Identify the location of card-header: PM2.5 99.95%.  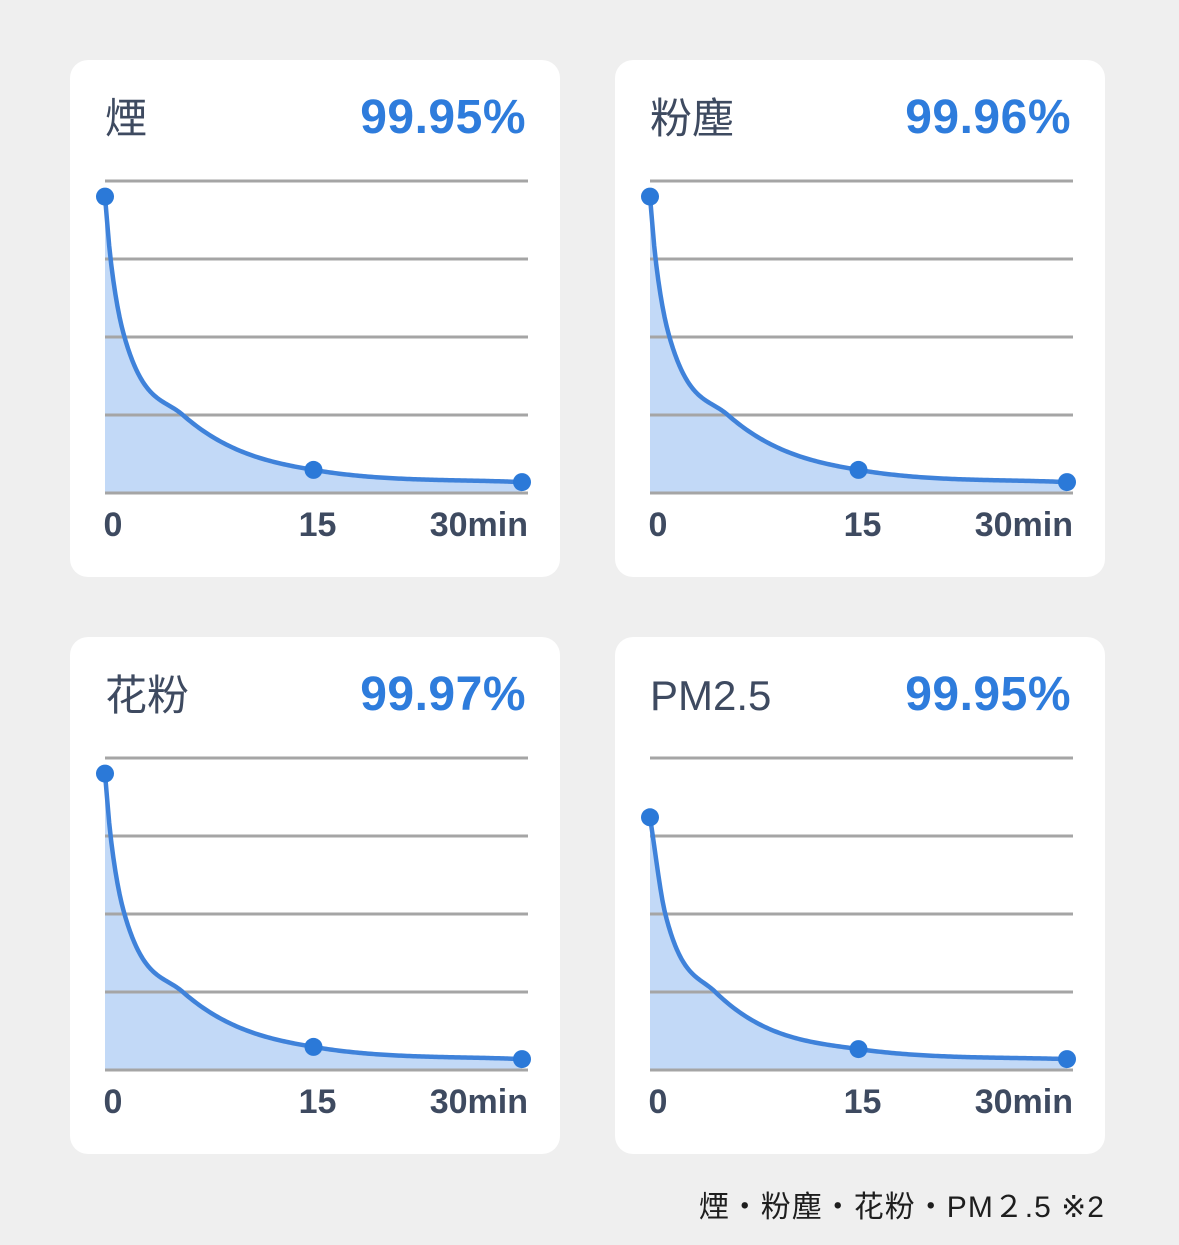
(860, 695).